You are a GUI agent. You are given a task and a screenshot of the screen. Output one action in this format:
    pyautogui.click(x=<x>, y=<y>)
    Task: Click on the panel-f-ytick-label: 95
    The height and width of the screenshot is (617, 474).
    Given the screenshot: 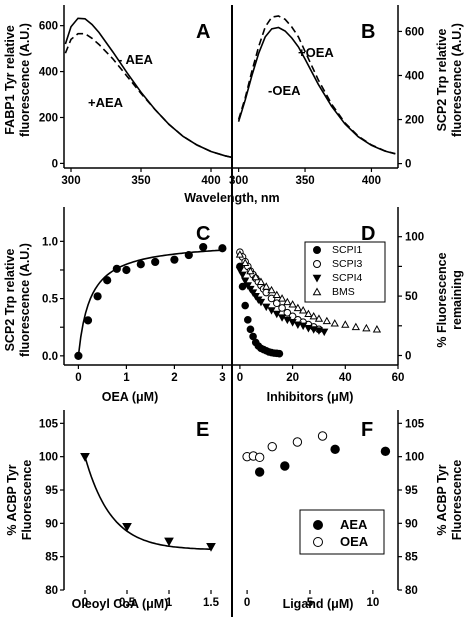 What is the action you would take?
    pyautogui.click(x=411, y=491)
    